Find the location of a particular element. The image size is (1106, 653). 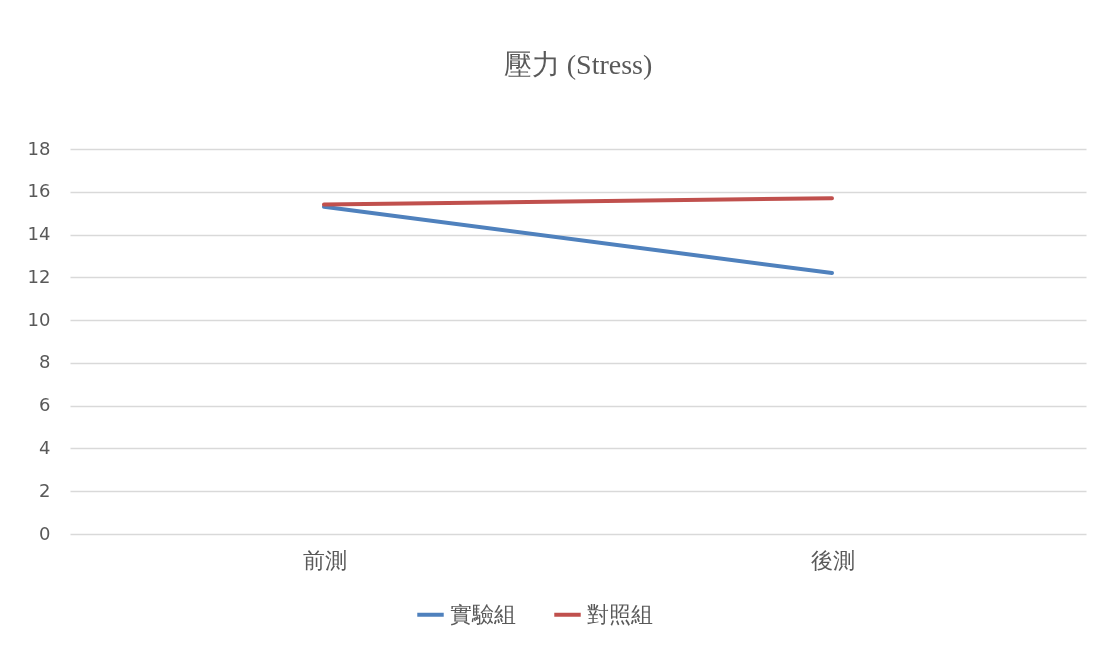

y-tick-label: 10 is located at coordinates (39, 319).